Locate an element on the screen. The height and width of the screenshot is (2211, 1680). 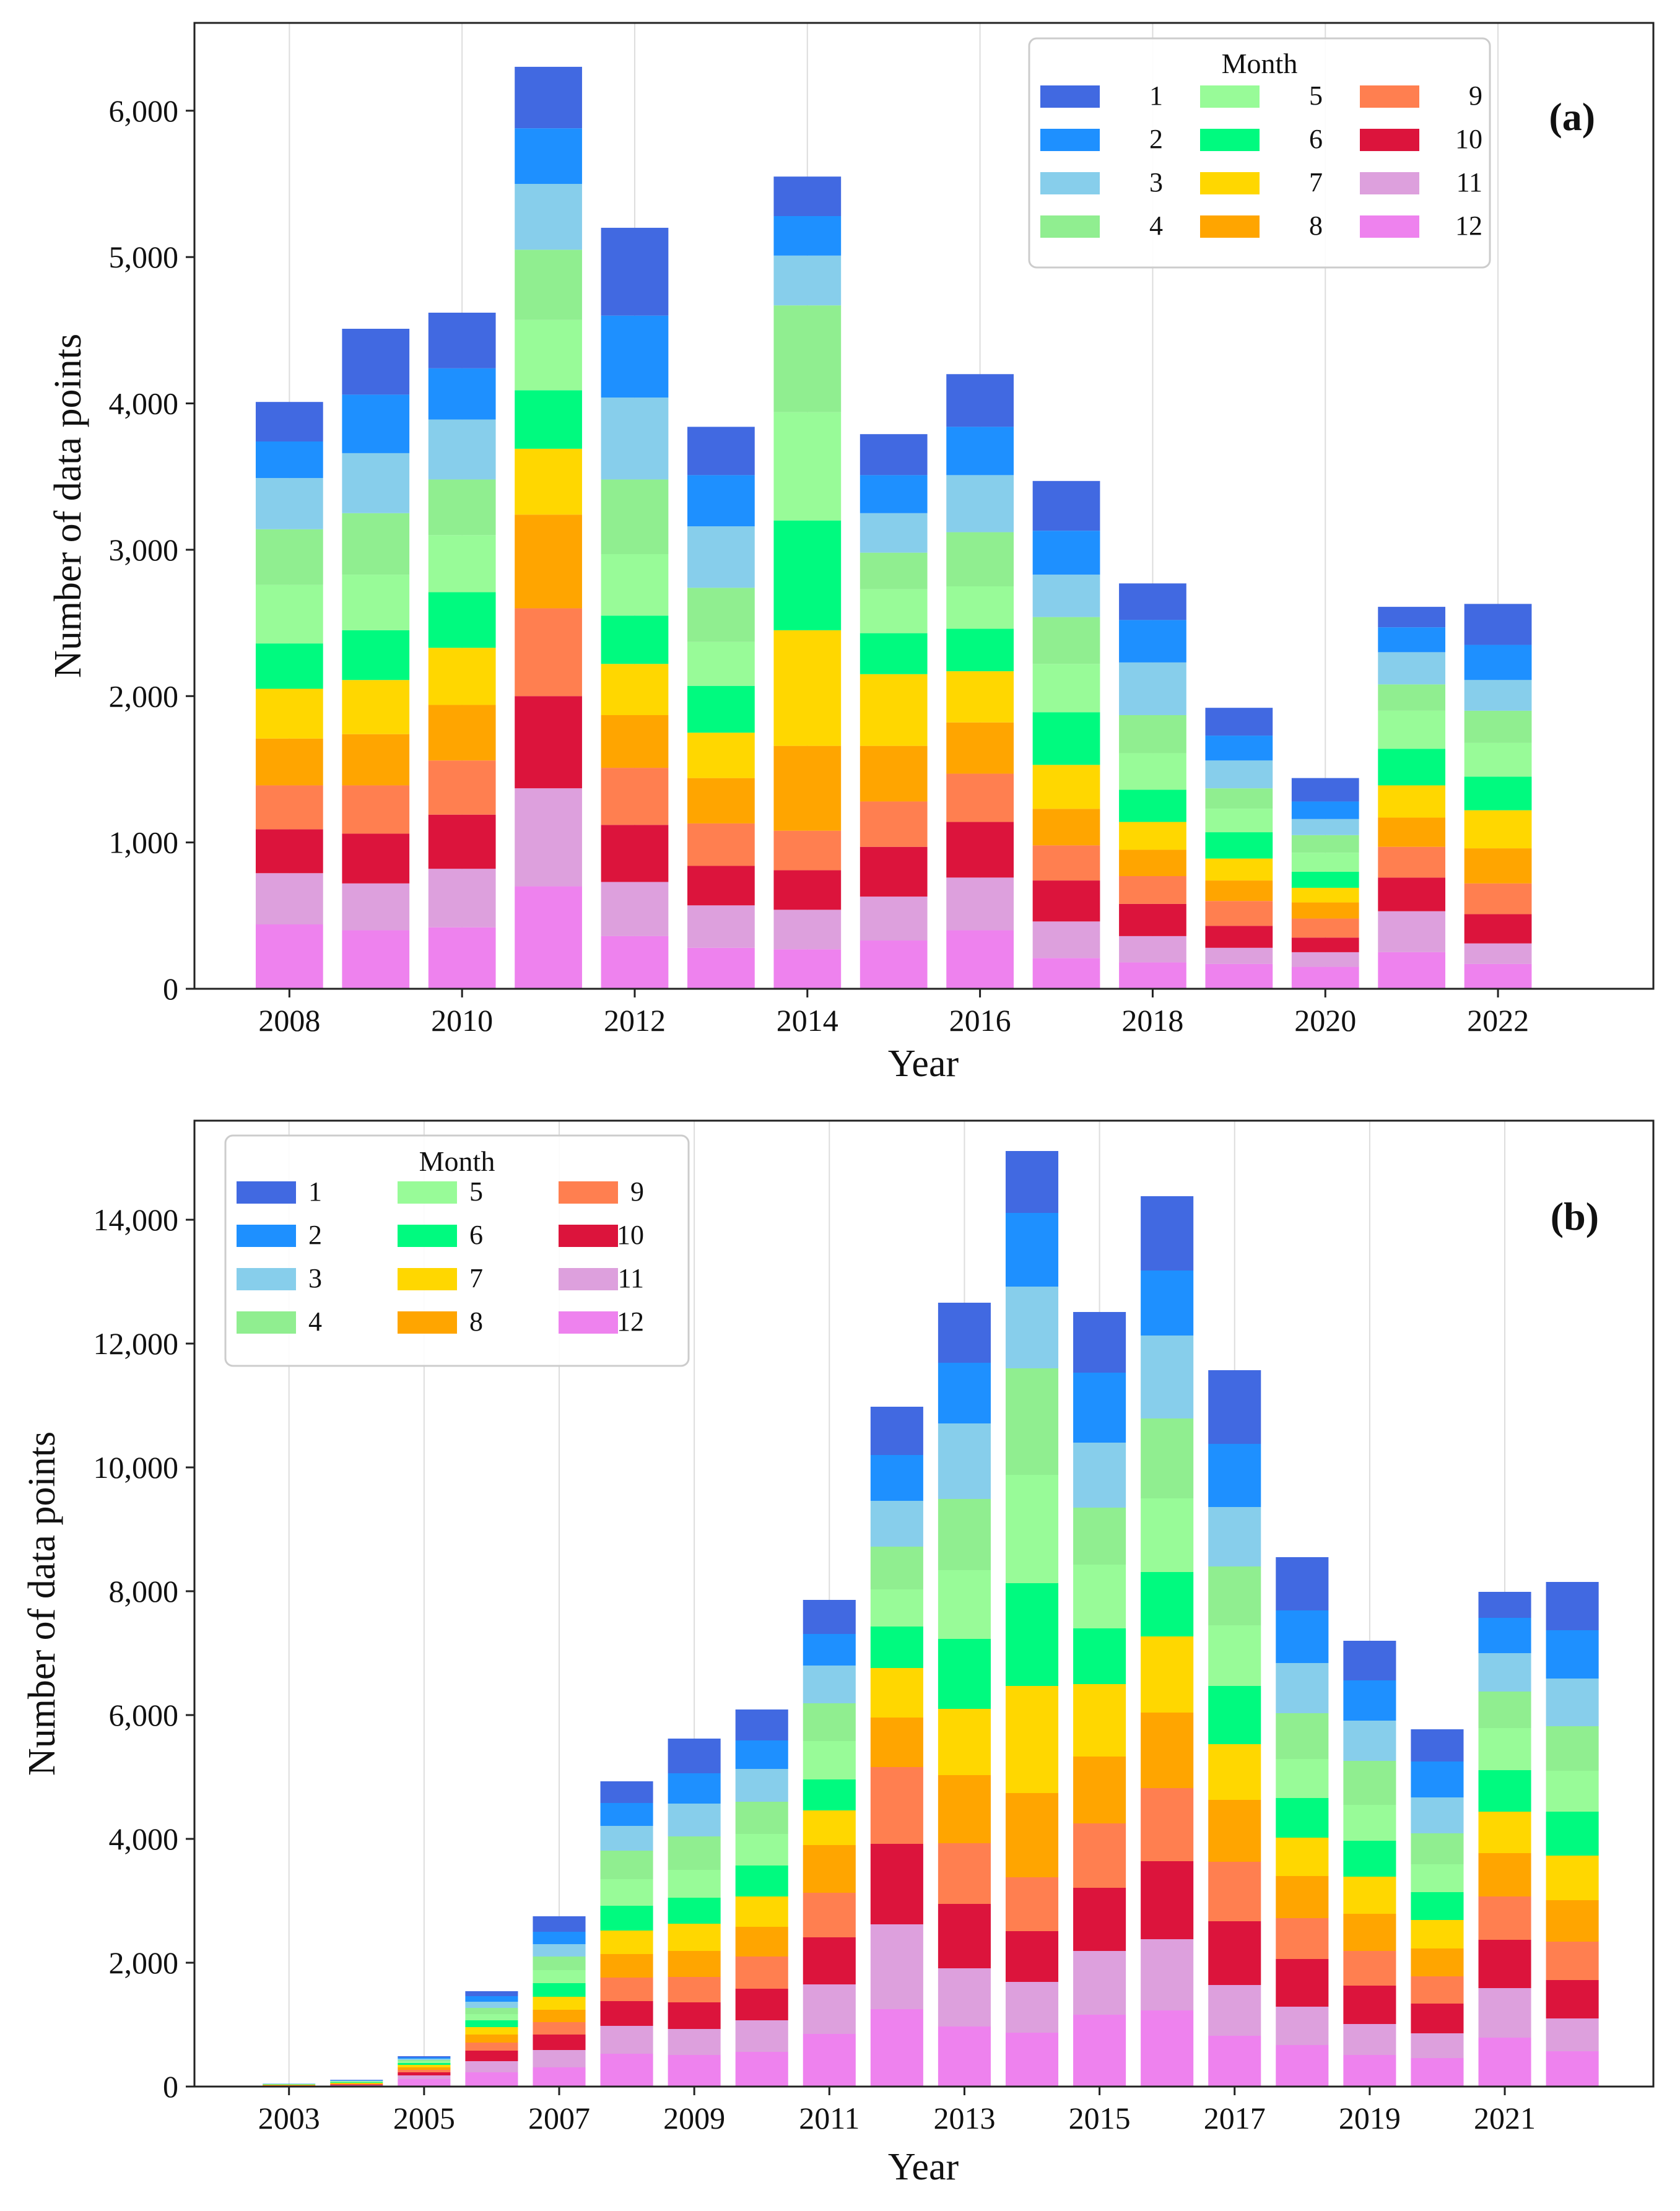
panel-b-legend-label-1: 1 is located at coordinates (315, 1191).